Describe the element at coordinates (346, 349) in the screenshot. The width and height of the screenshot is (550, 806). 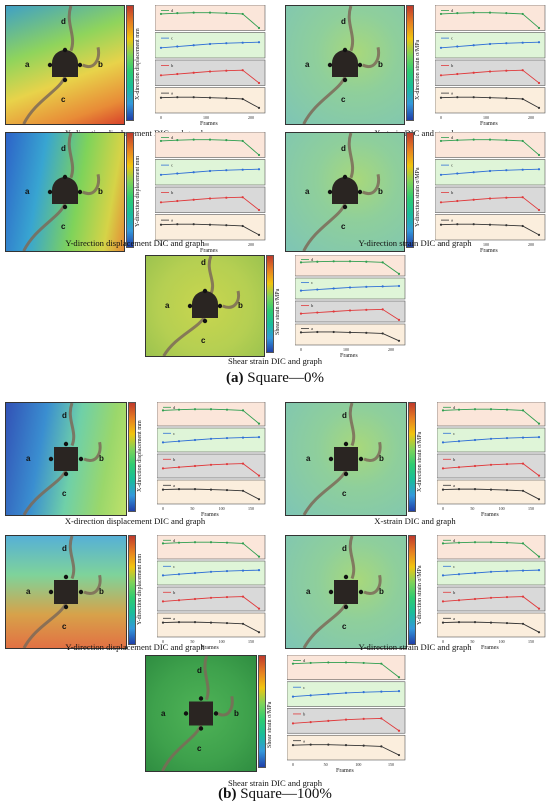
I see `x-tick-label: 100` at that location.